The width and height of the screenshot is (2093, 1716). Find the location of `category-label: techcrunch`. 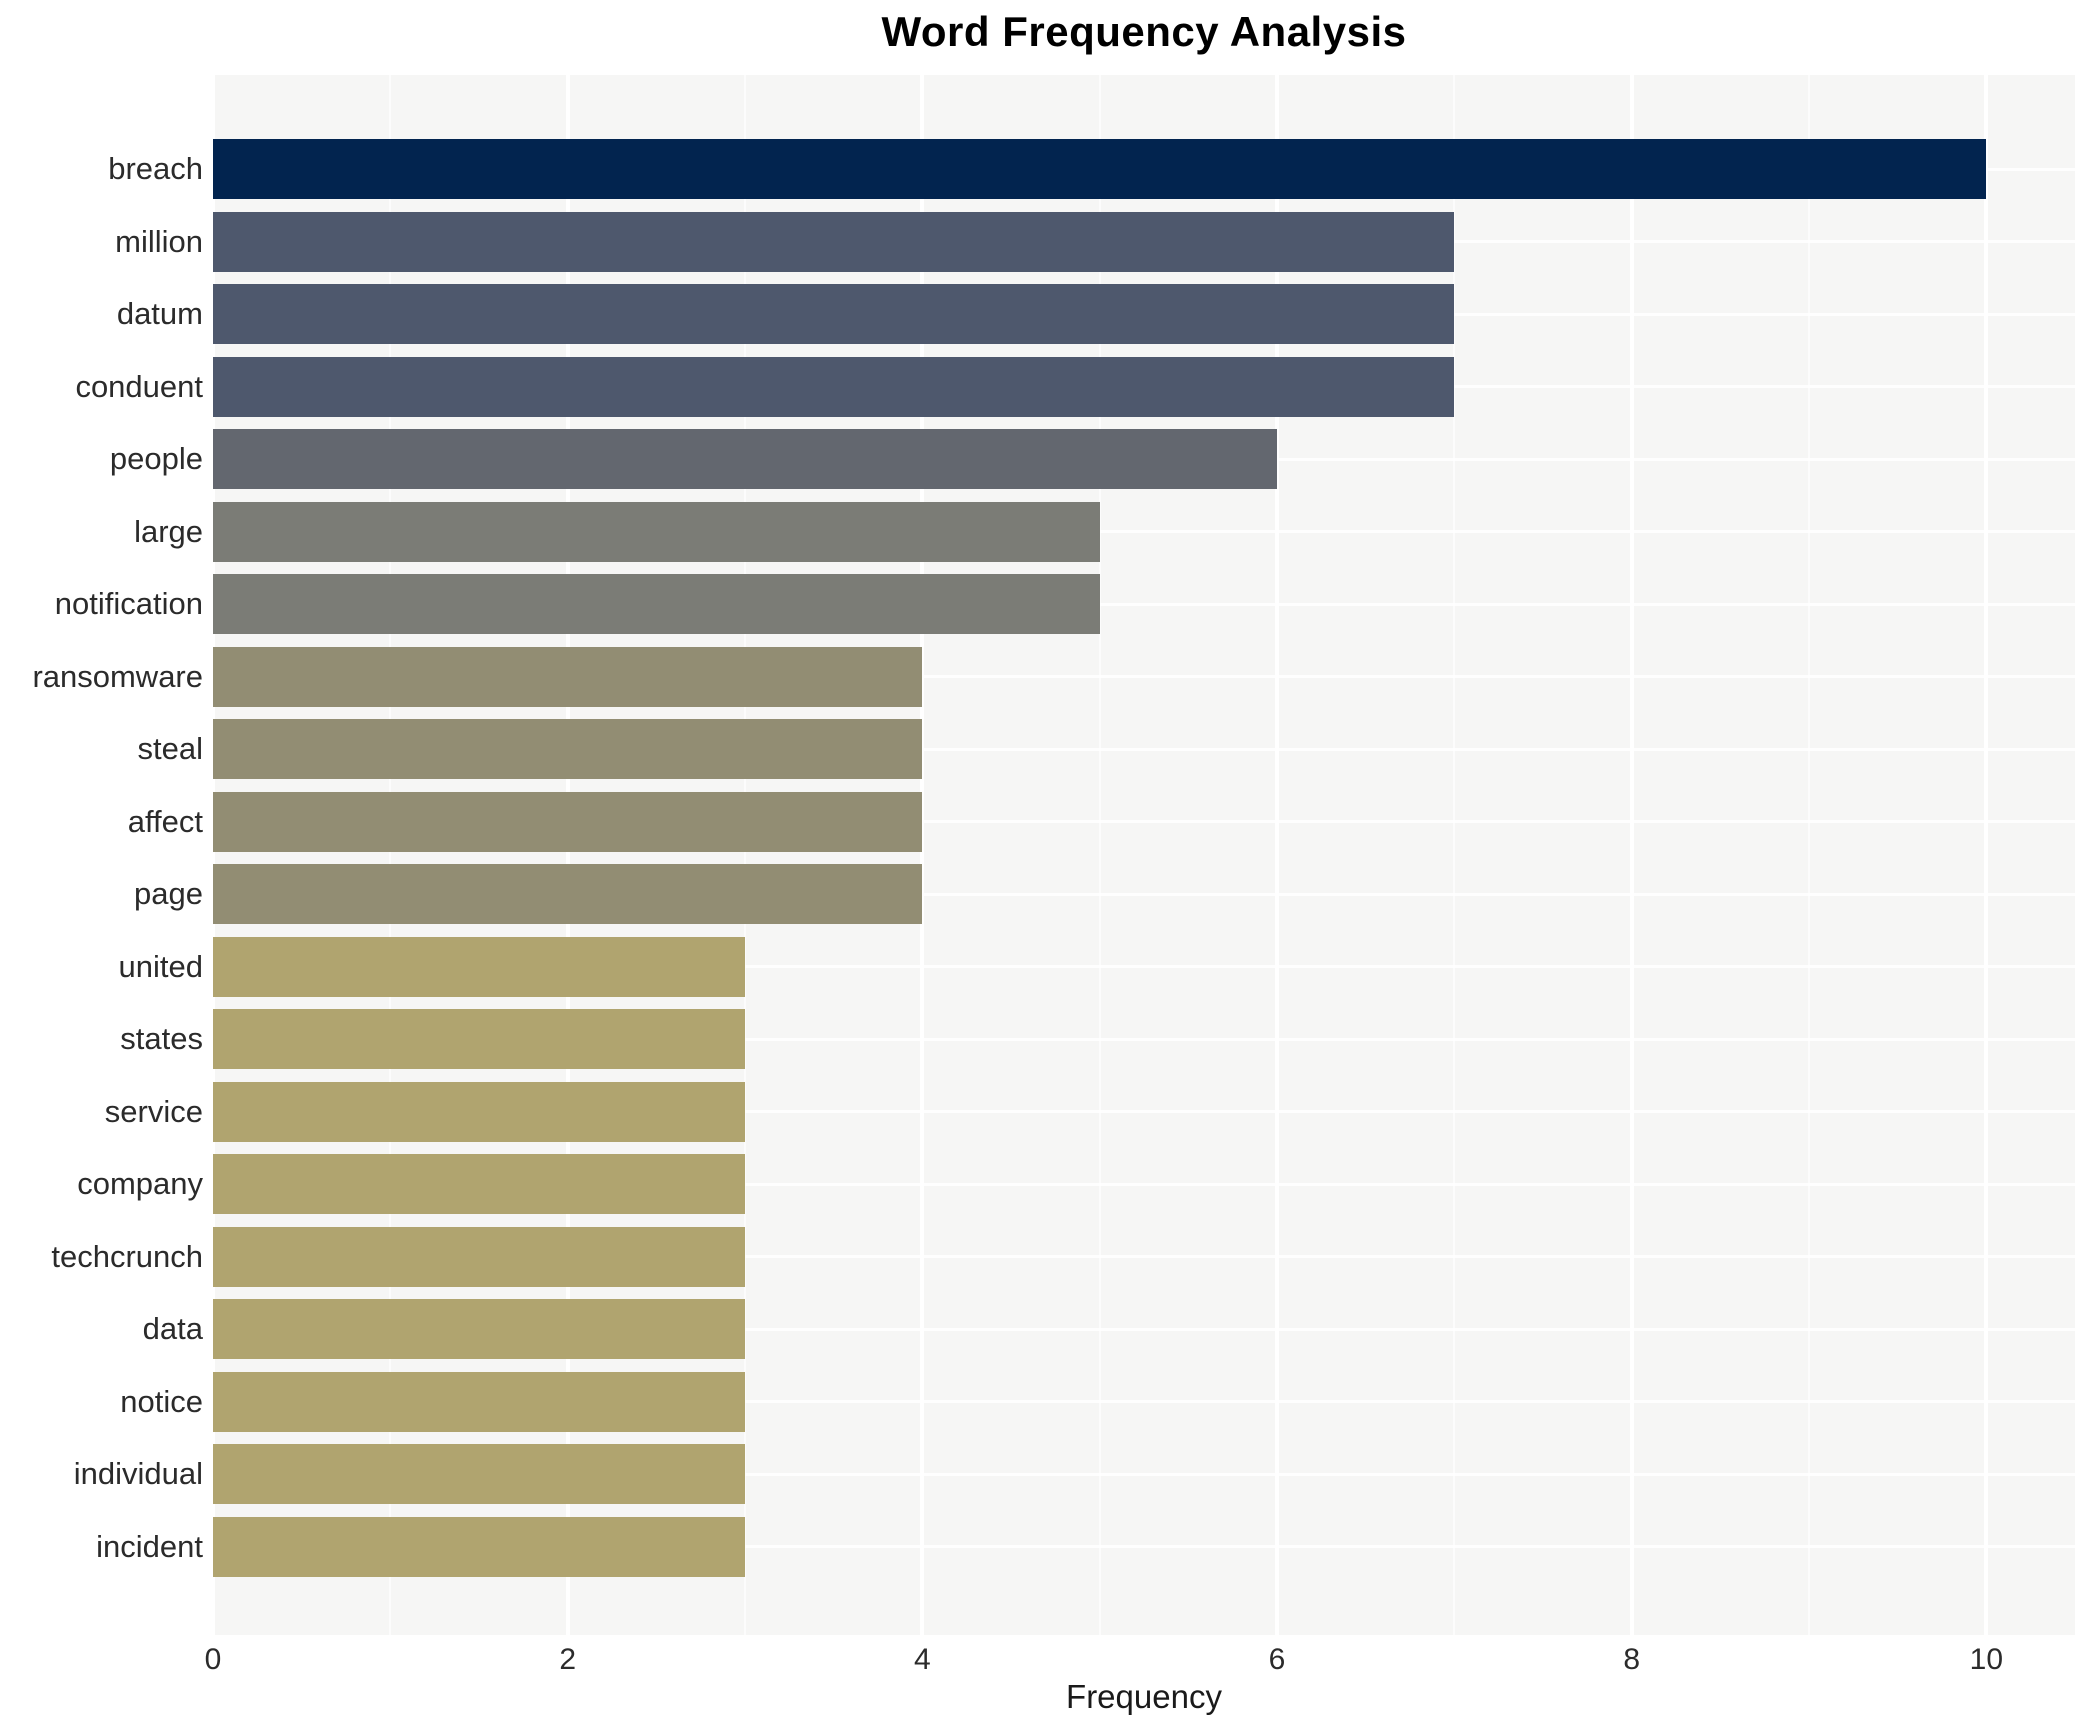

category-label: techcrunch is located at coordinates (127, 1256).